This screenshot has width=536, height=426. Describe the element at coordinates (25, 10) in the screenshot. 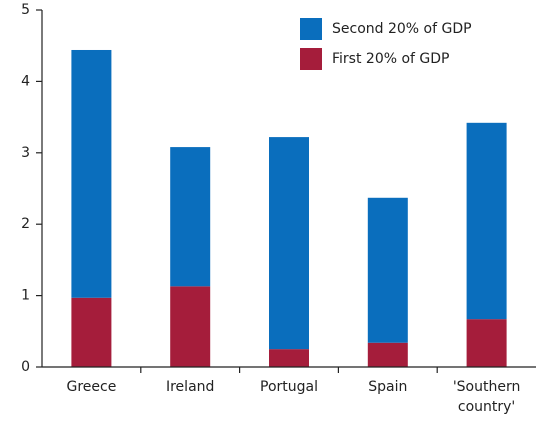

I see `y-tick-label: 5` at that location.